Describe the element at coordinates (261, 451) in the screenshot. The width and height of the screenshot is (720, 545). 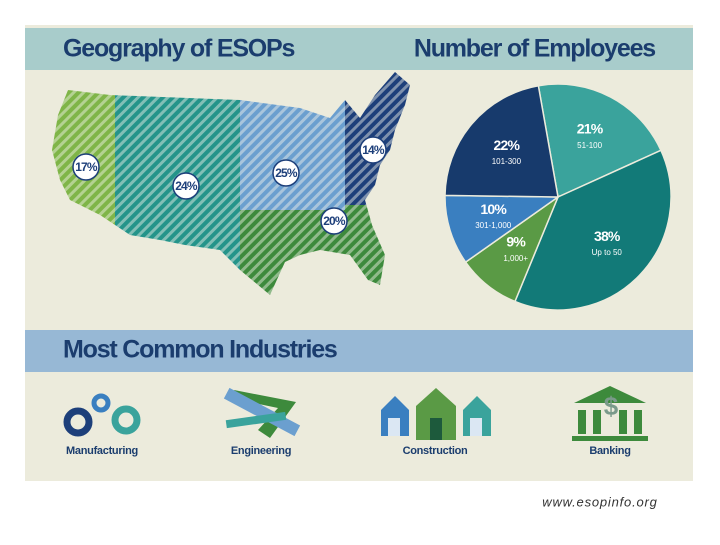
I see `industry-label: Engineering` at that location.